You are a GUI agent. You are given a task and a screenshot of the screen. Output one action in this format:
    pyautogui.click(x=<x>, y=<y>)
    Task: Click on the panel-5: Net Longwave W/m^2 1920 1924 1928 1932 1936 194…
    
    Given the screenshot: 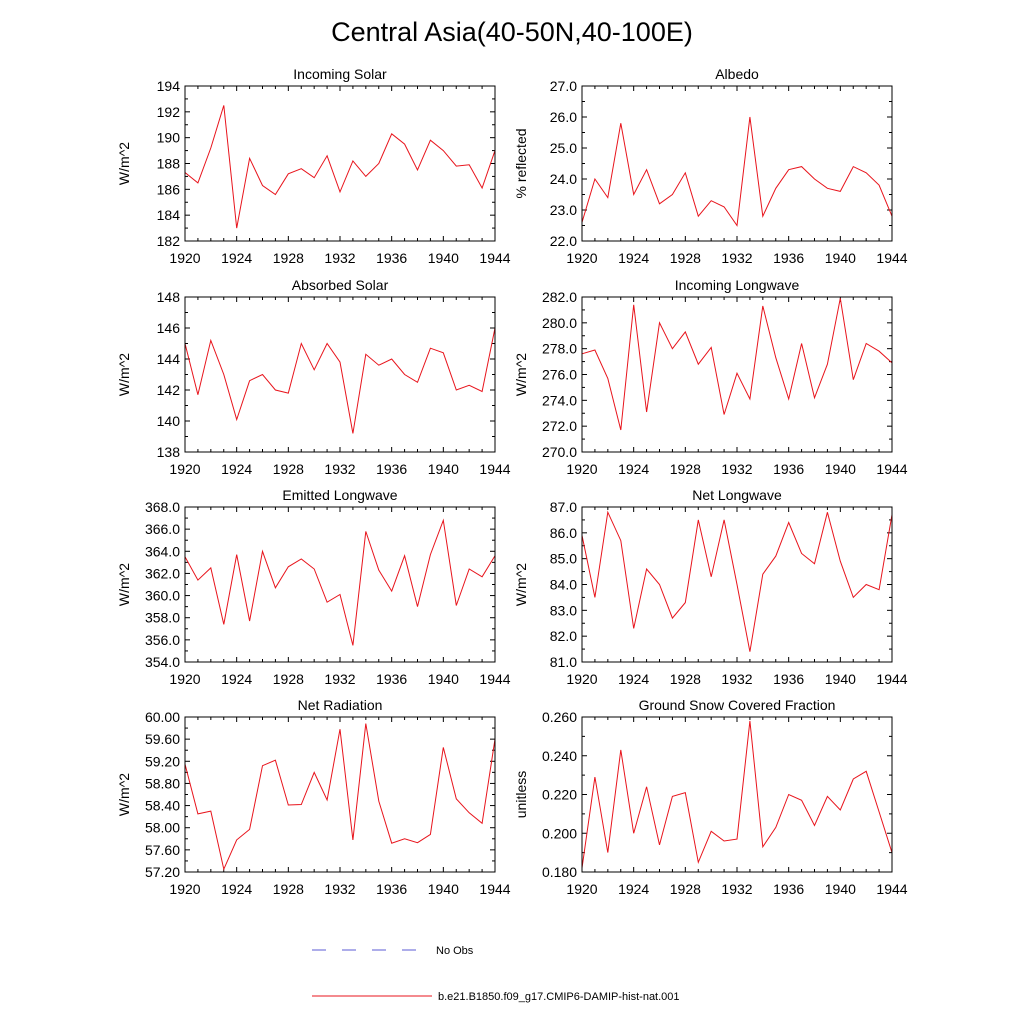 What is the action you would take?
    pyautogui.click(x=710, y=587)
    